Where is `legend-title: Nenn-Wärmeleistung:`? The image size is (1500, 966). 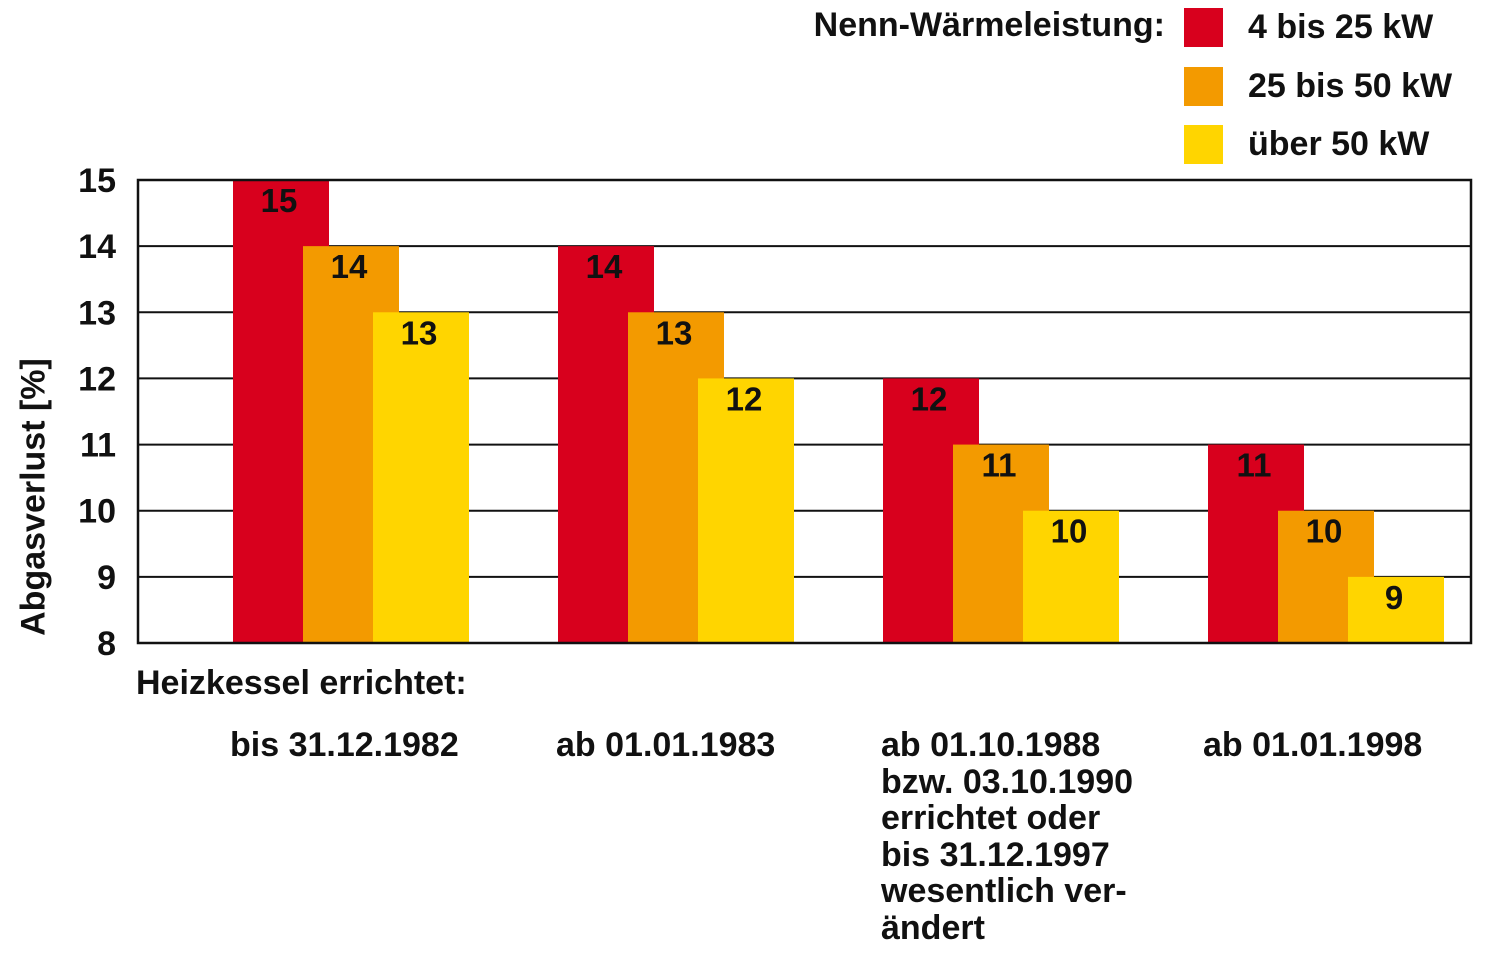
legend-title: Nenn-Wärmeleistung: is located at coordinates (989, 25).